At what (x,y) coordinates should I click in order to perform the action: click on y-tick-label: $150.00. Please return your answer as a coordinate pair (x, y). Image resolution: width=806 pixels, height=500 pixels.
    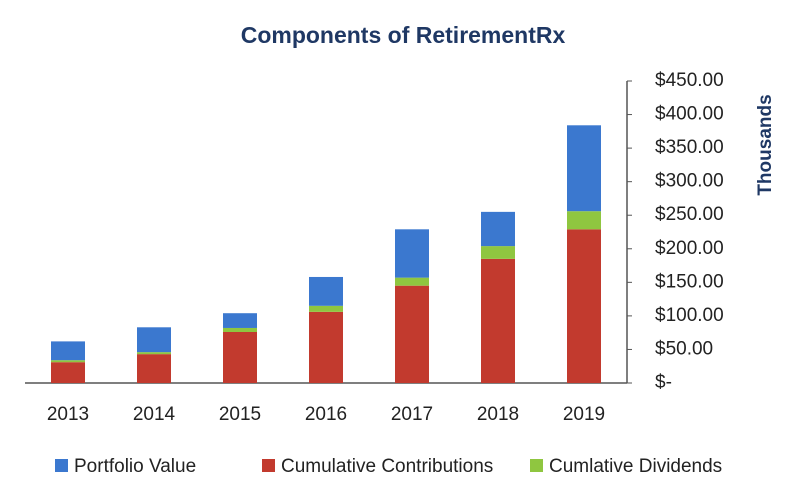
    Looking at the image, I should click on (689, 281).